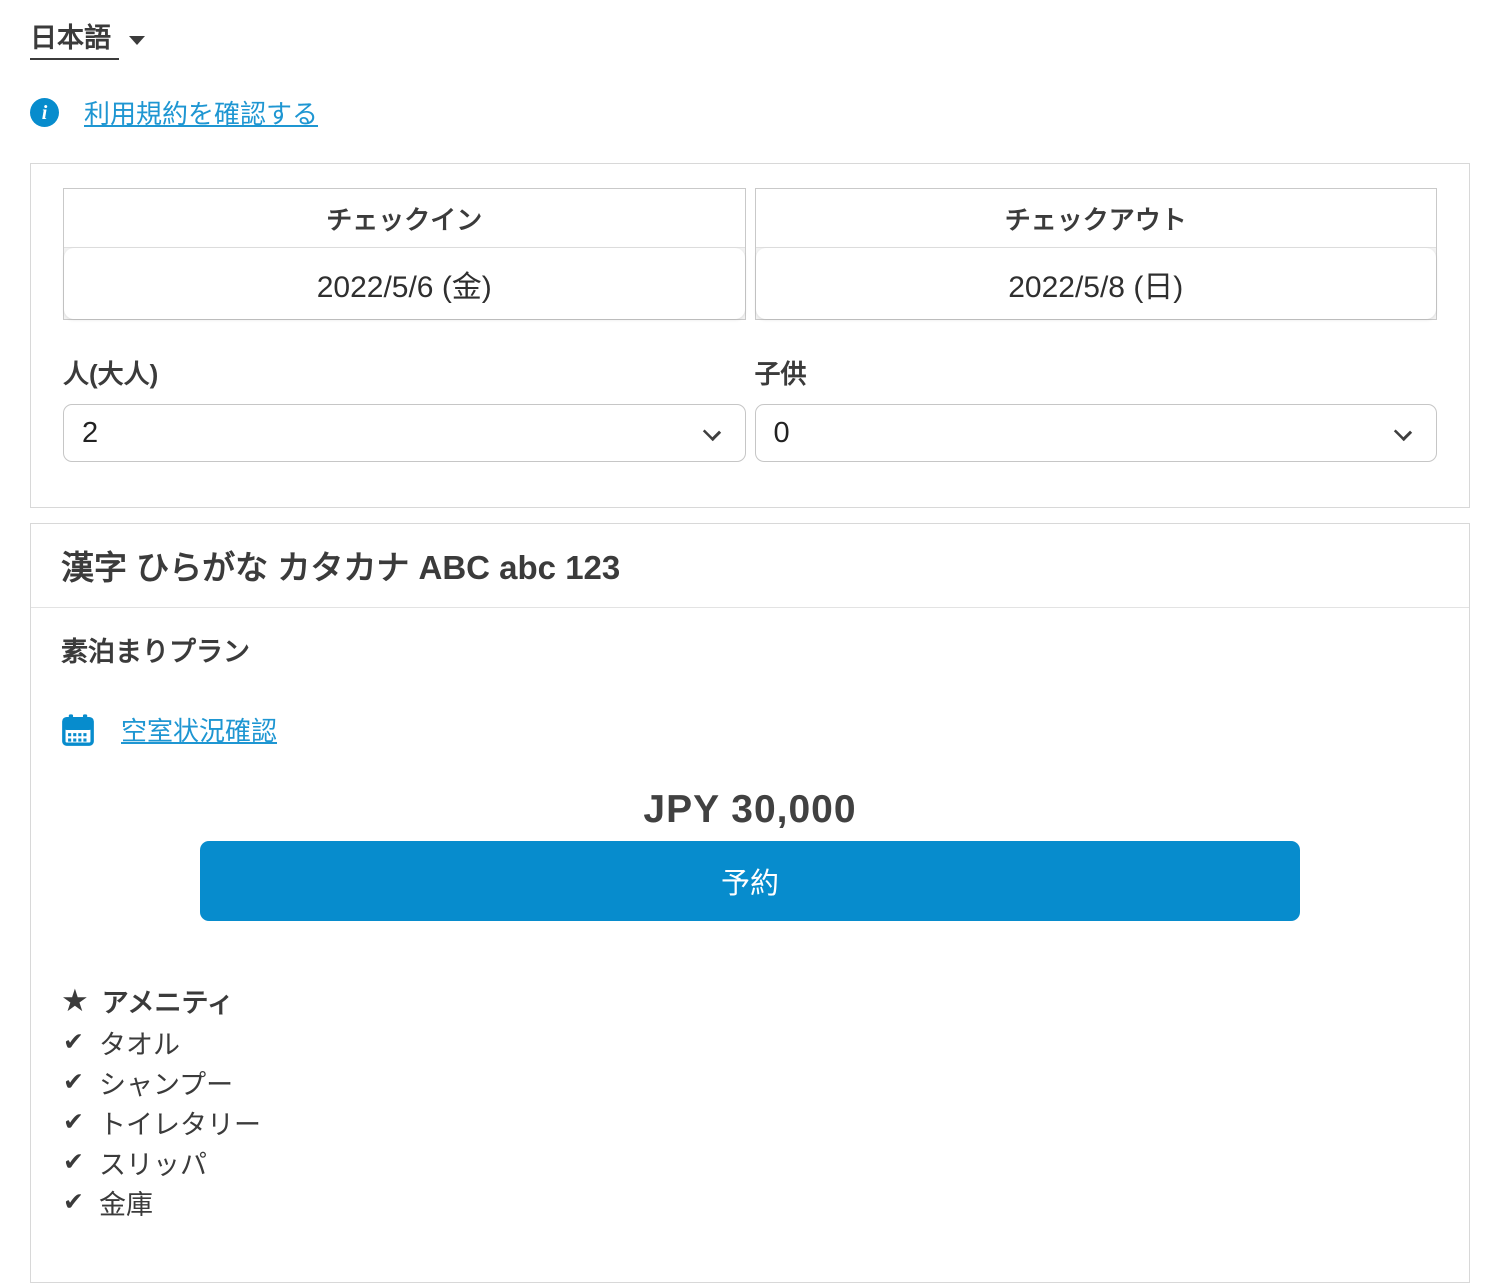 The image size is (1500, 1283). What do you see at coordinates (751, 1202) in the screenshot?
I see `list-item: ✔ 金庫` at bounding box center [751, 1202].